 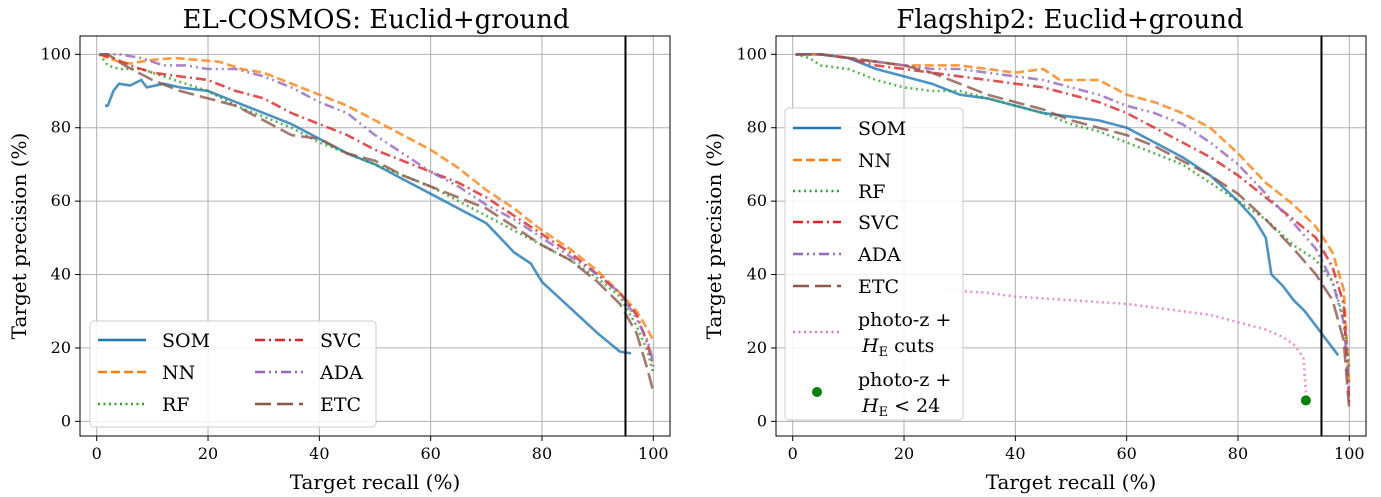 What do you see at coordinates (872, 334) in the screenshot?
I see `legend-entry-photoz-cuts: photo-z + HE cuts` at bounding box center [872, 334].